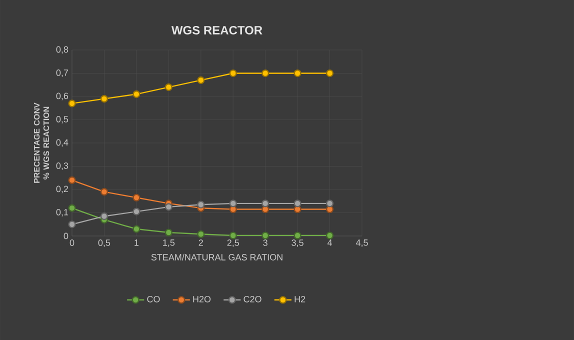 The width and height of the screenshot is (574, 340). I want to click on x-tick-label: 3, so click(265, 243).